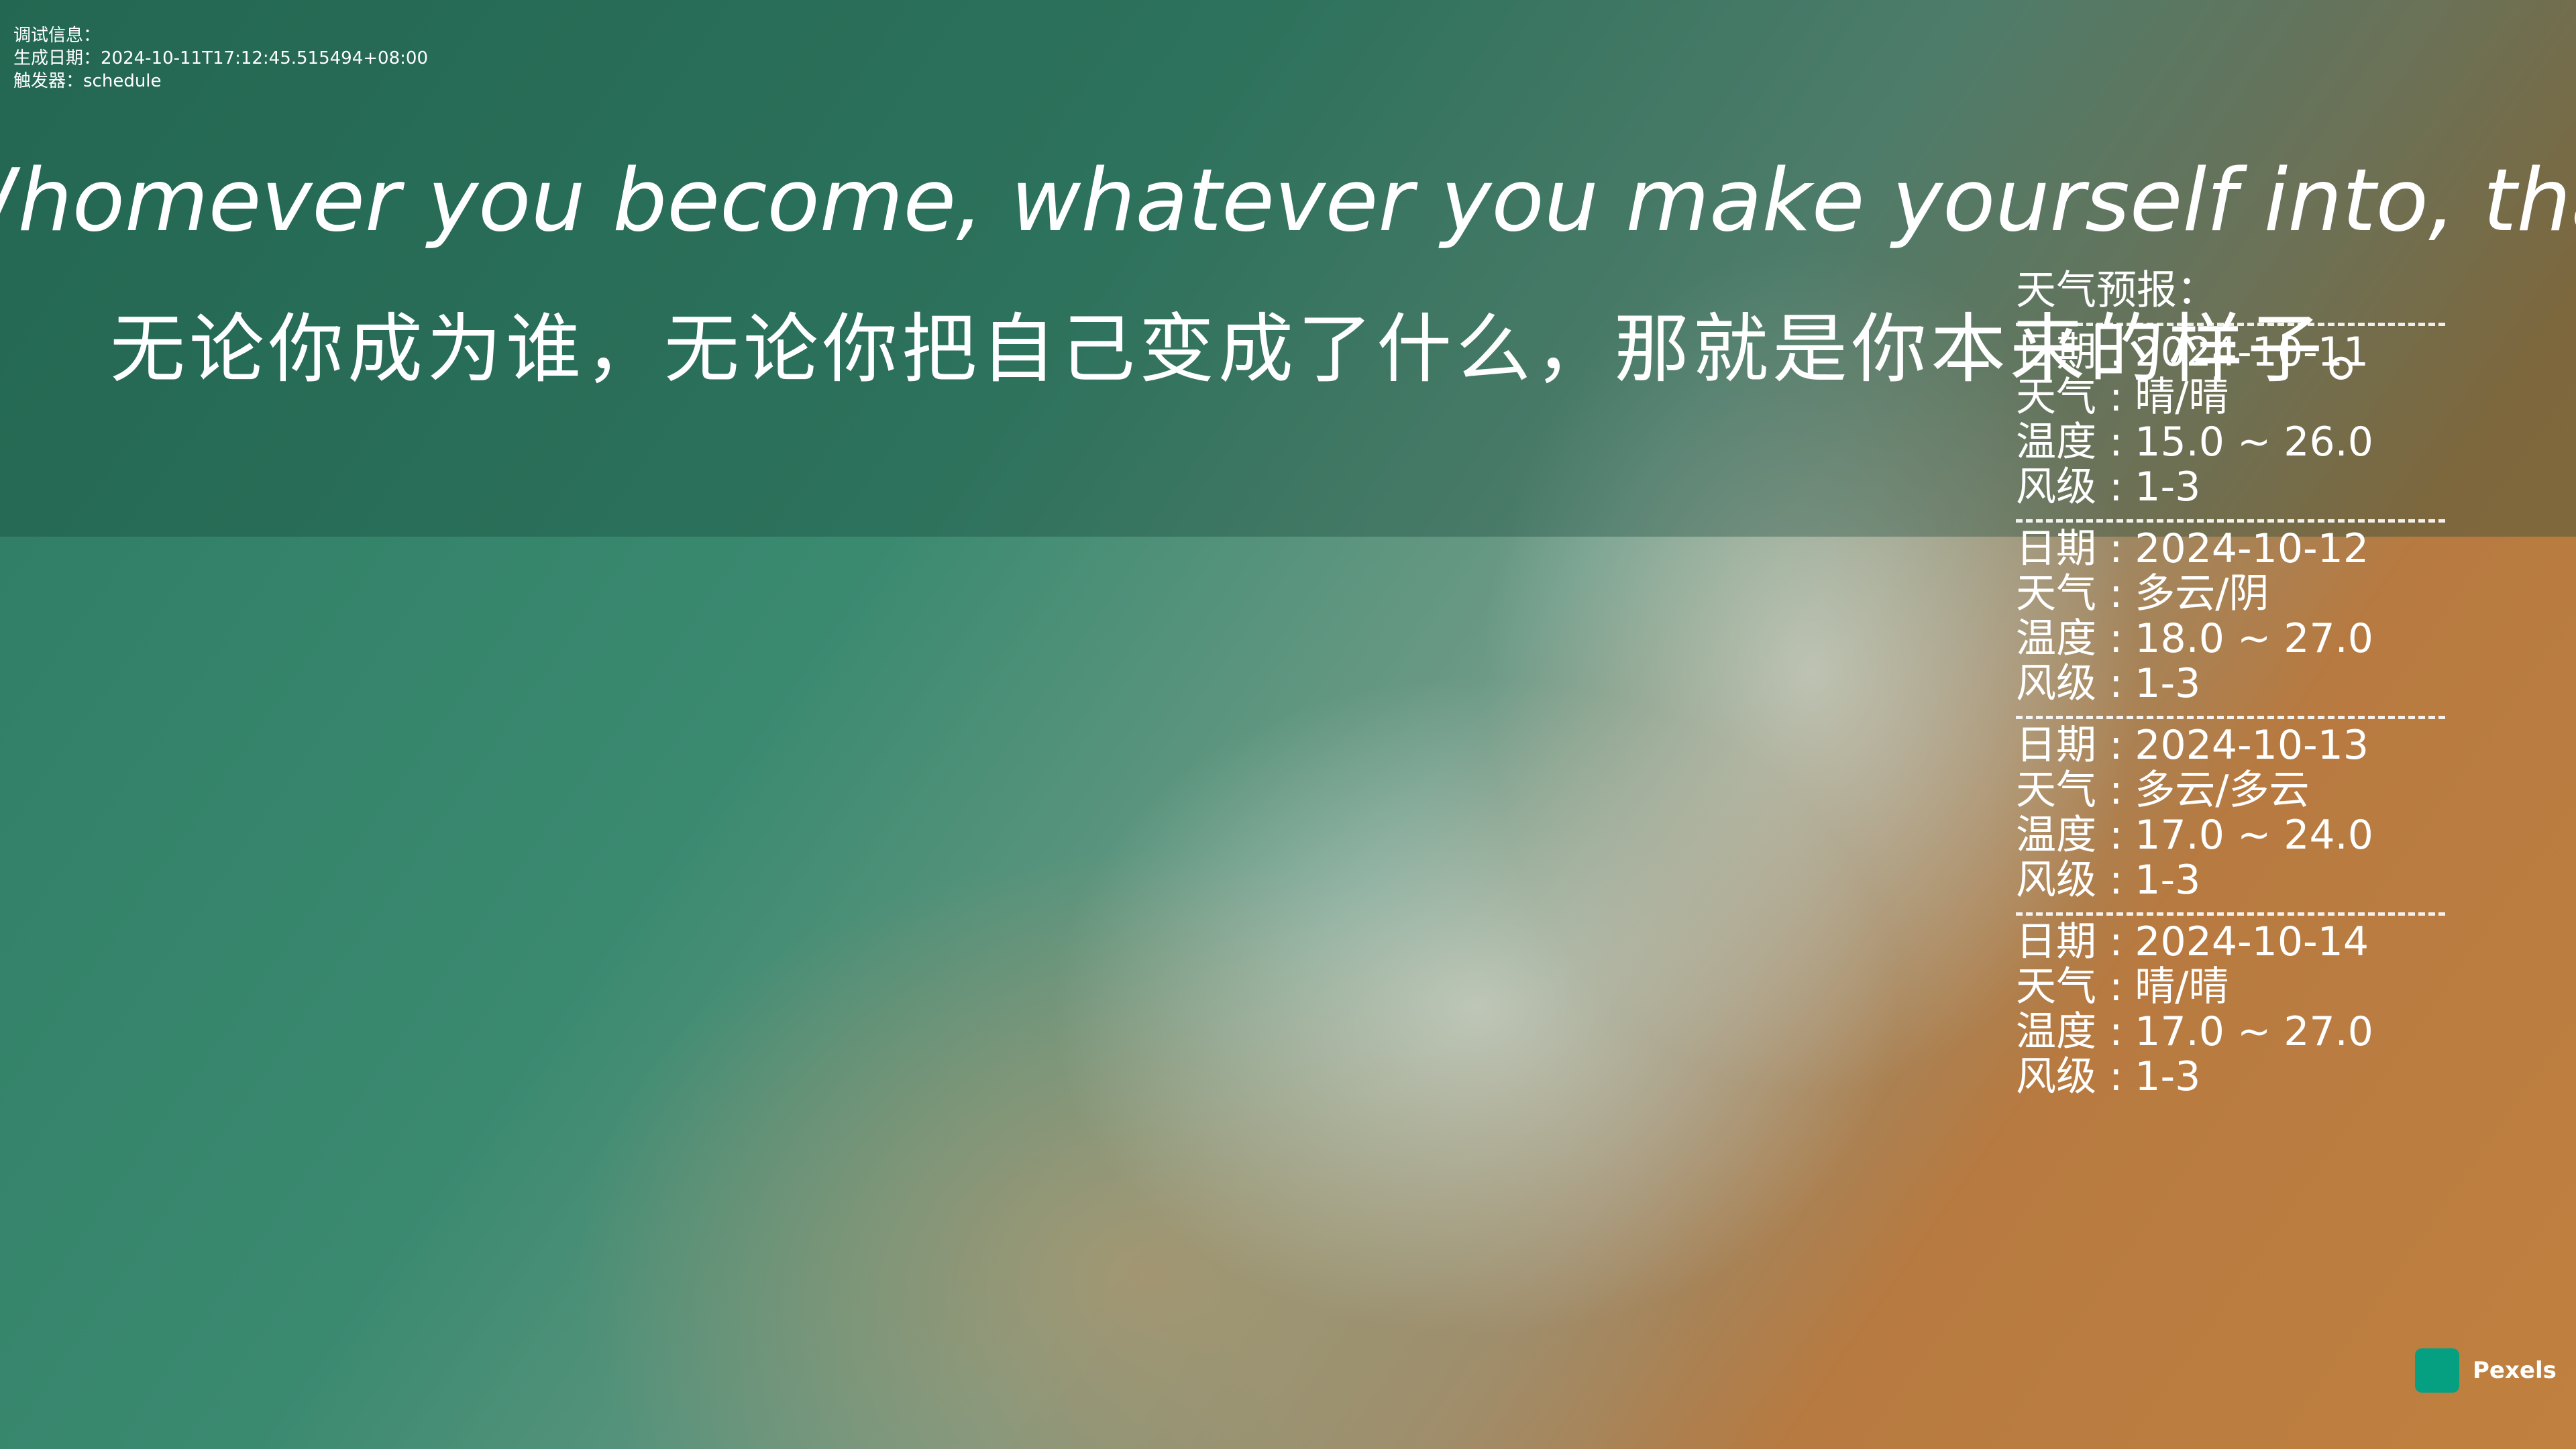  I want to click on debug-line: 调试信息：, so click(57, 35).